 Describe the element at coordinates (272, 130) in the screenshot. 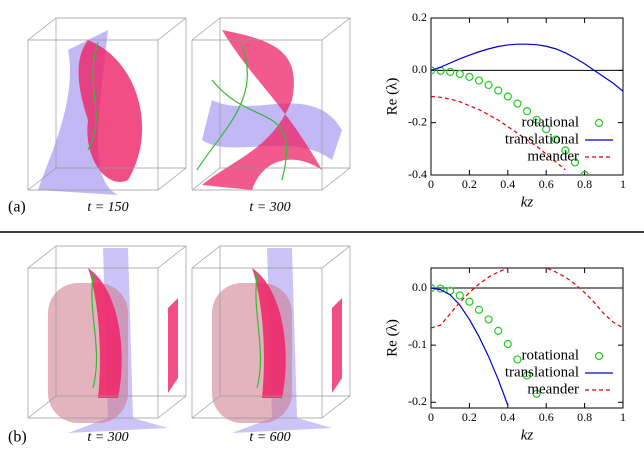

I see `surface-purple` at that location.